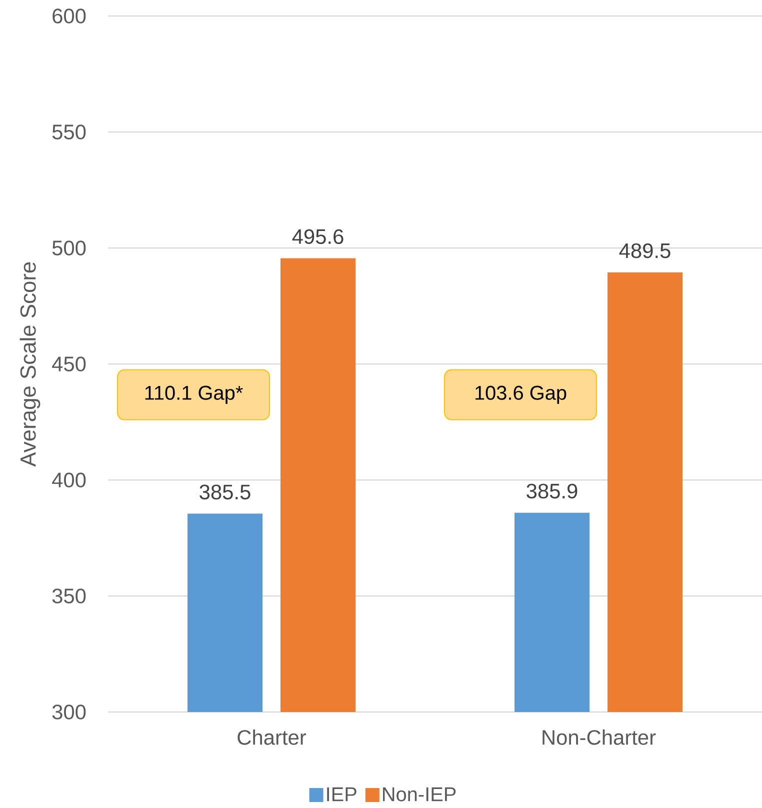 Image resolution: width=762 pixels, height=808 pixels. I want to click on y-tick-label: 350, so click(69, 596).